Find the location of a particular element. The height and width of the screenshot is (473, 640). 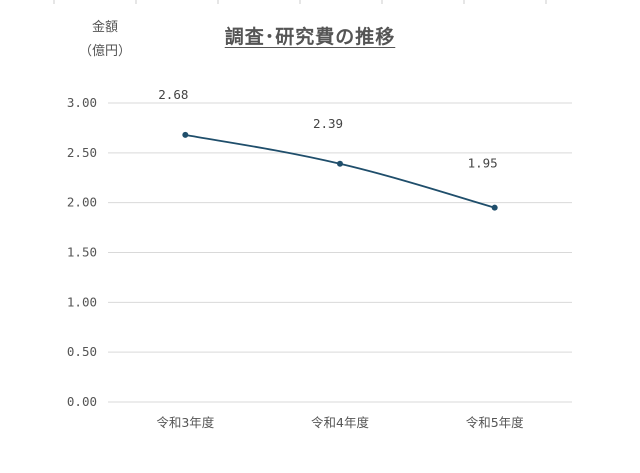

y-tick-label: 1.00 is located at coordinates (82, 301).